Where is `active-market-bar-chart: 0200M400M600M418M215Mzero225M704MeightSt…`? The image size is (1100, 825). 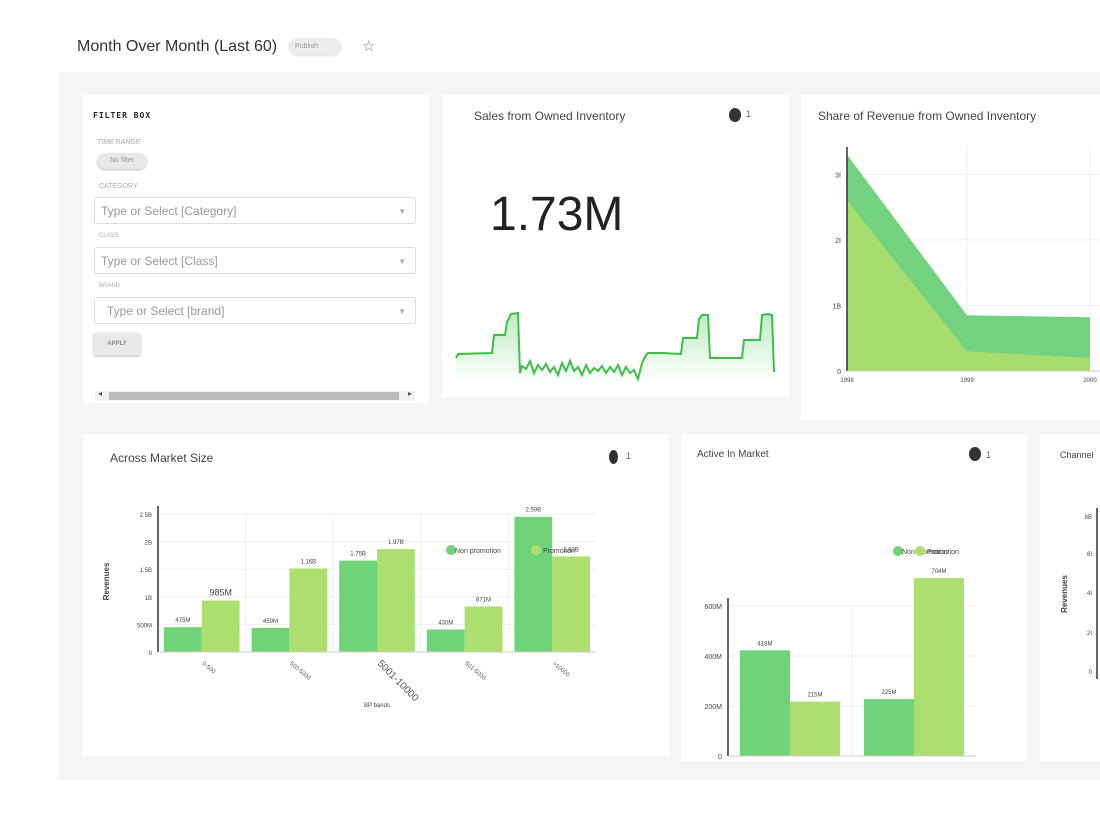
active-market-bar-chart: 0200M400M600M418M215Mzero225M704MeightSt… is located at coordinates (840, 653).